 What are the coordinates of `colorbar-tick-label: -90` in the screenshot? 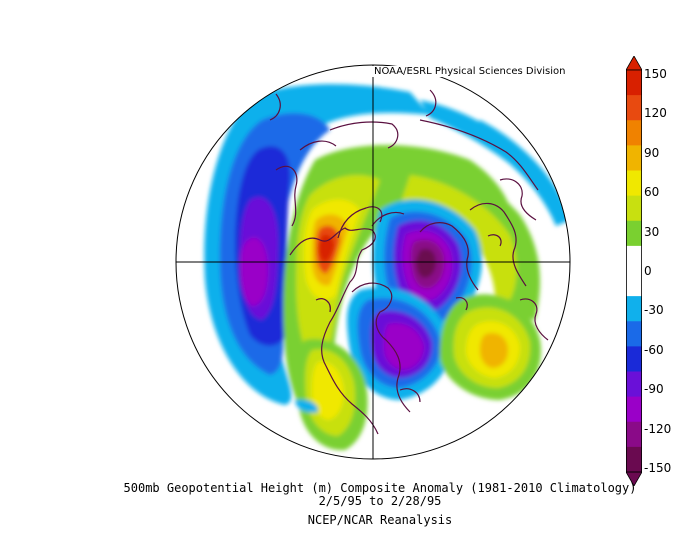 It's located at (654, 389).